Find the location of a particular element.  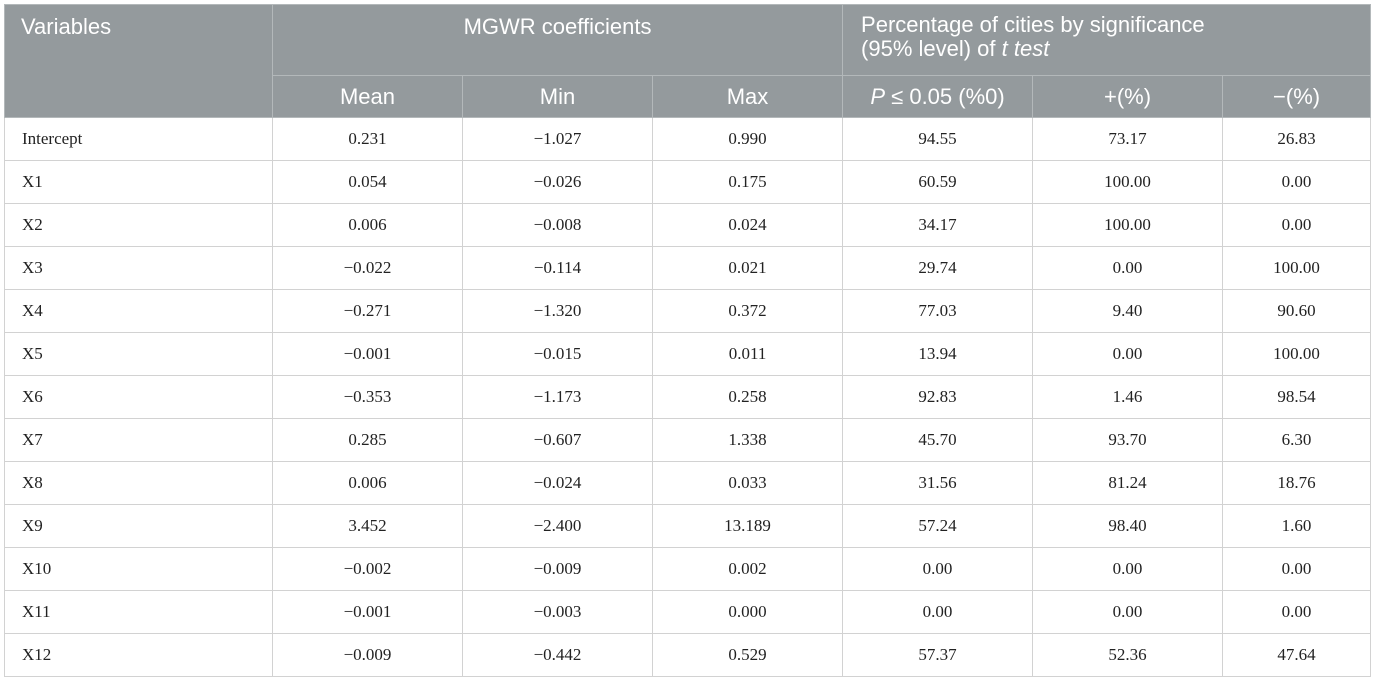

header-mean: Mean is located at coordinates (367, 96).